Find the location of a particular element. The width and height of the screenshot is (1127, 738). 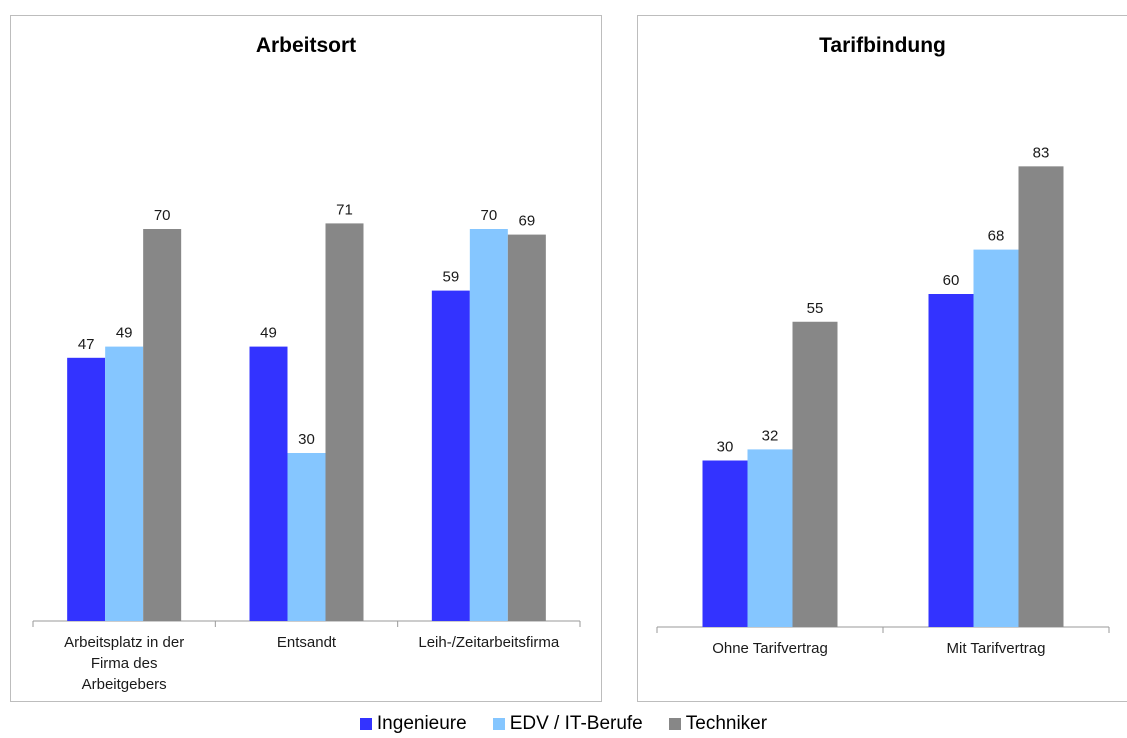

category-label-line: Mit Tarifvertrag is located at coordinates (996, 648).